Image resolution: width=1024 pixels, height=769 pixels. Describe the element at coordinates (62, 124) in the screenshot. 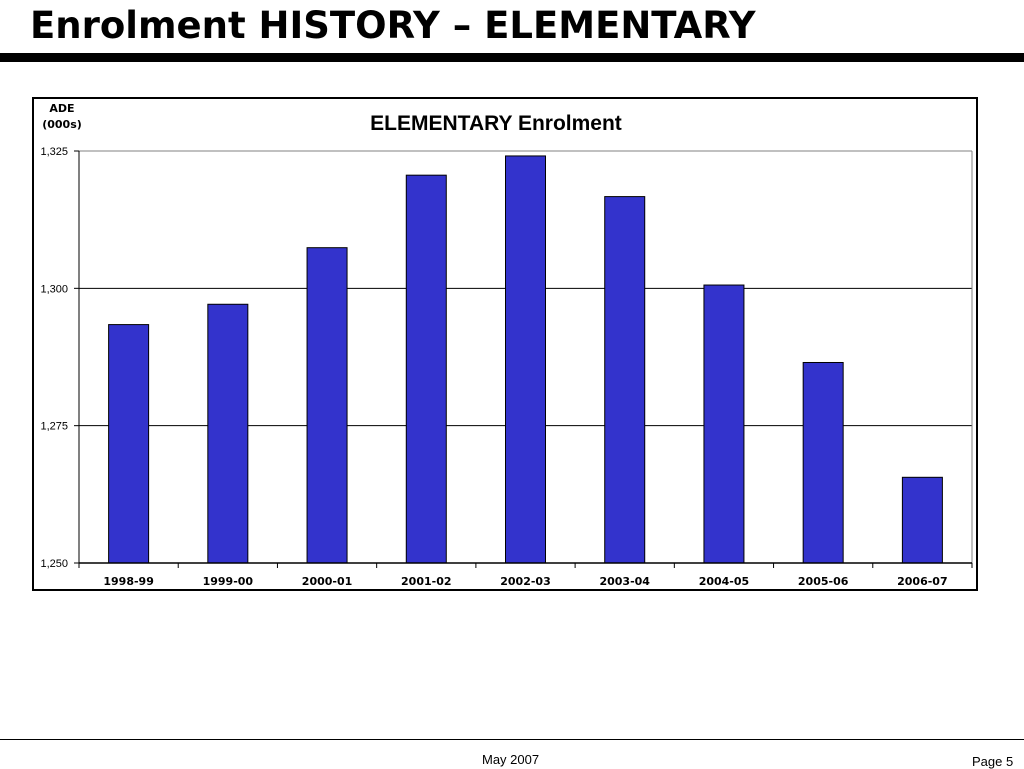

I see `y-axis-label-line-2: (000s)` at that location.